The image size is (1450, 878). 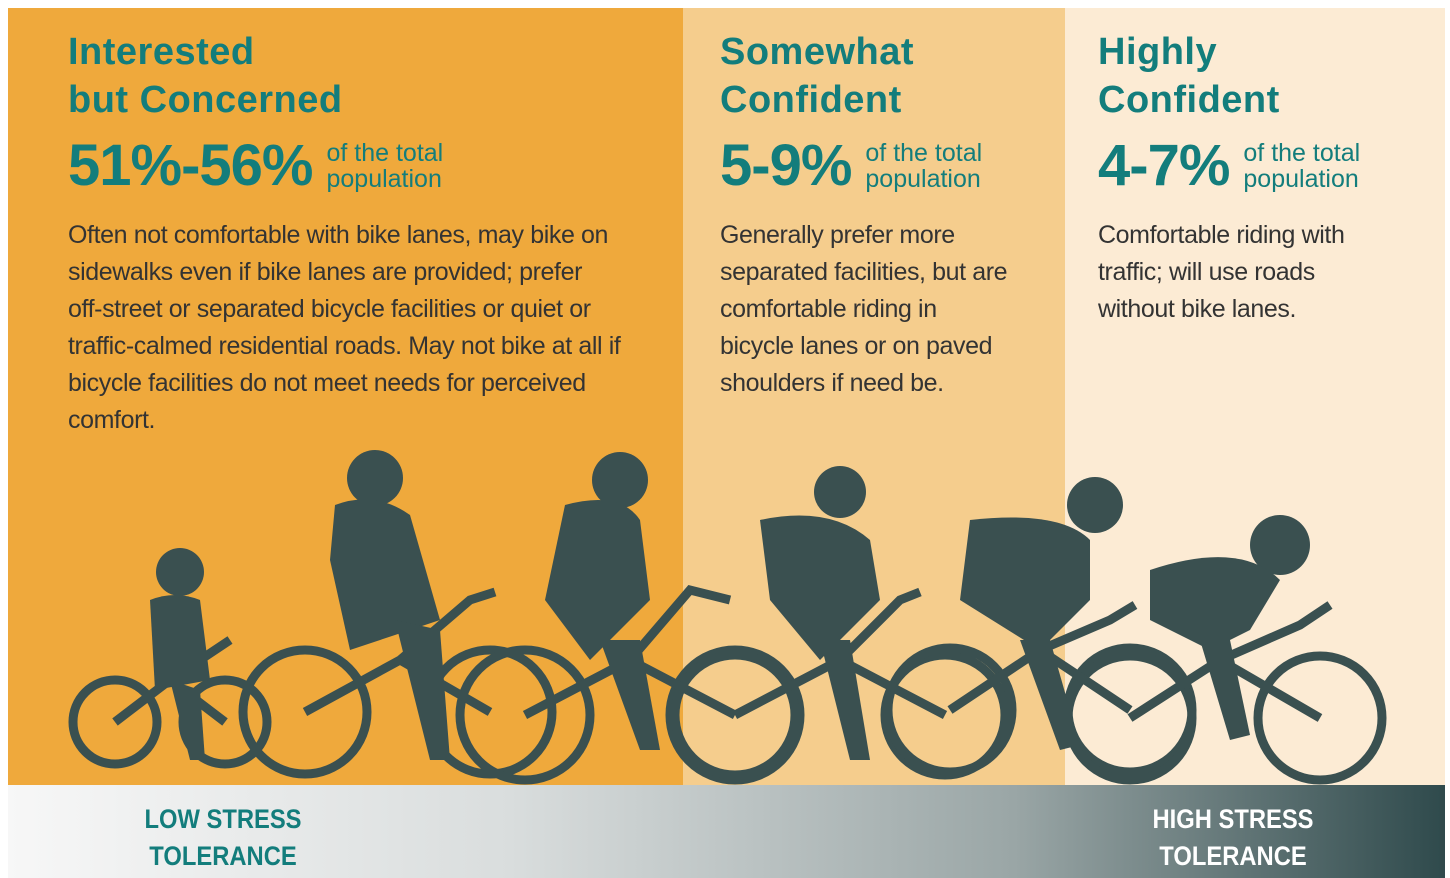 I want to click on description-line: bicycle lanes or on paved, so click(x=856, y=346).